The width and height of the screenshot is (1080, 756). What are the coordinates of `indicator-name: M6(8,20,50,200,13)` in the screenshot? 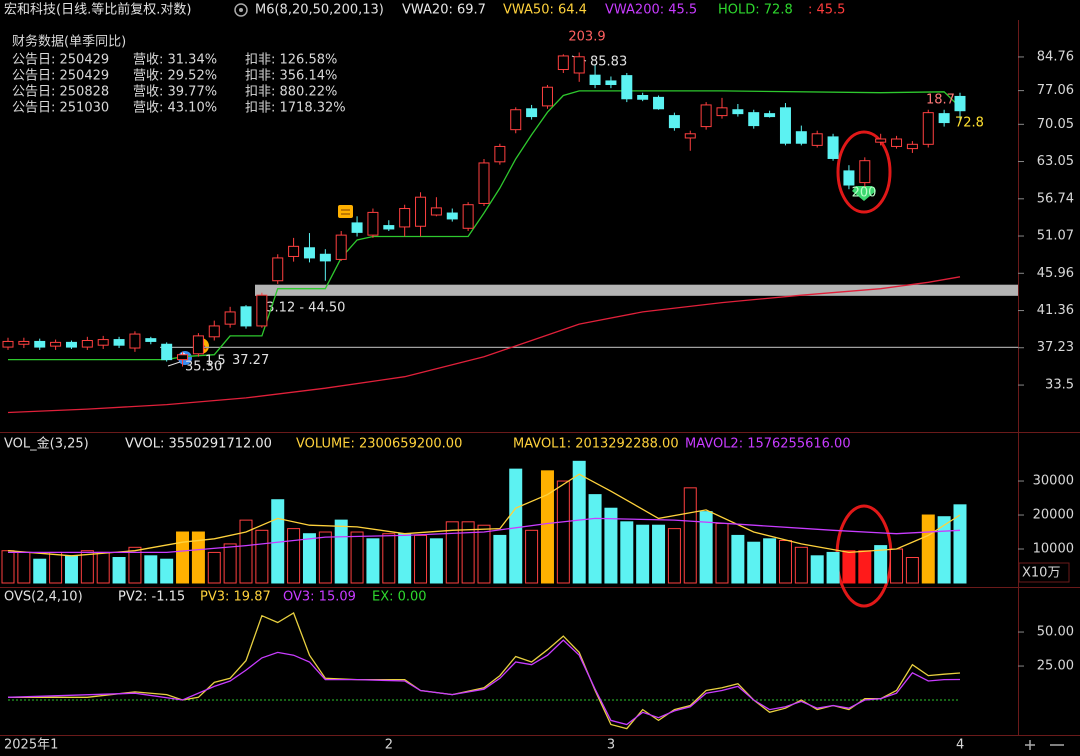 It's located at (319, 10).